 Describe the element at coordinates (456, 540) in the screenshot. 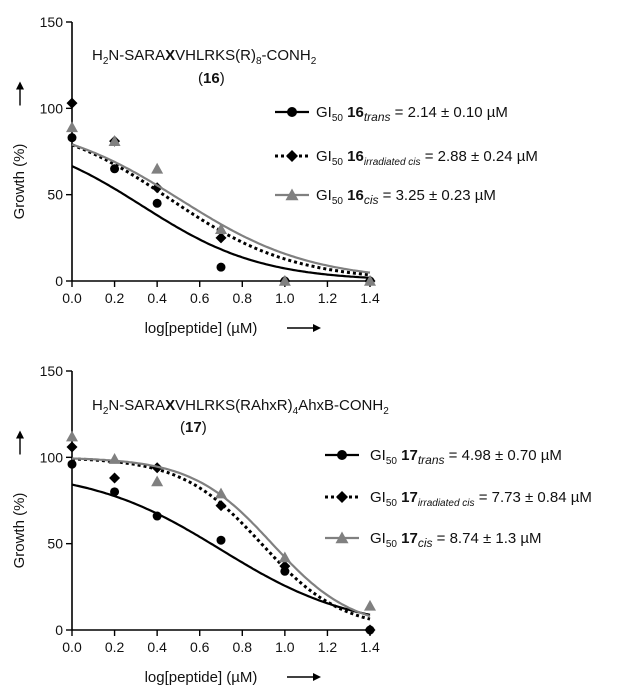

I see `legend-label: GI50 17cis = 8.74 ± 1.3 µM` at that location.